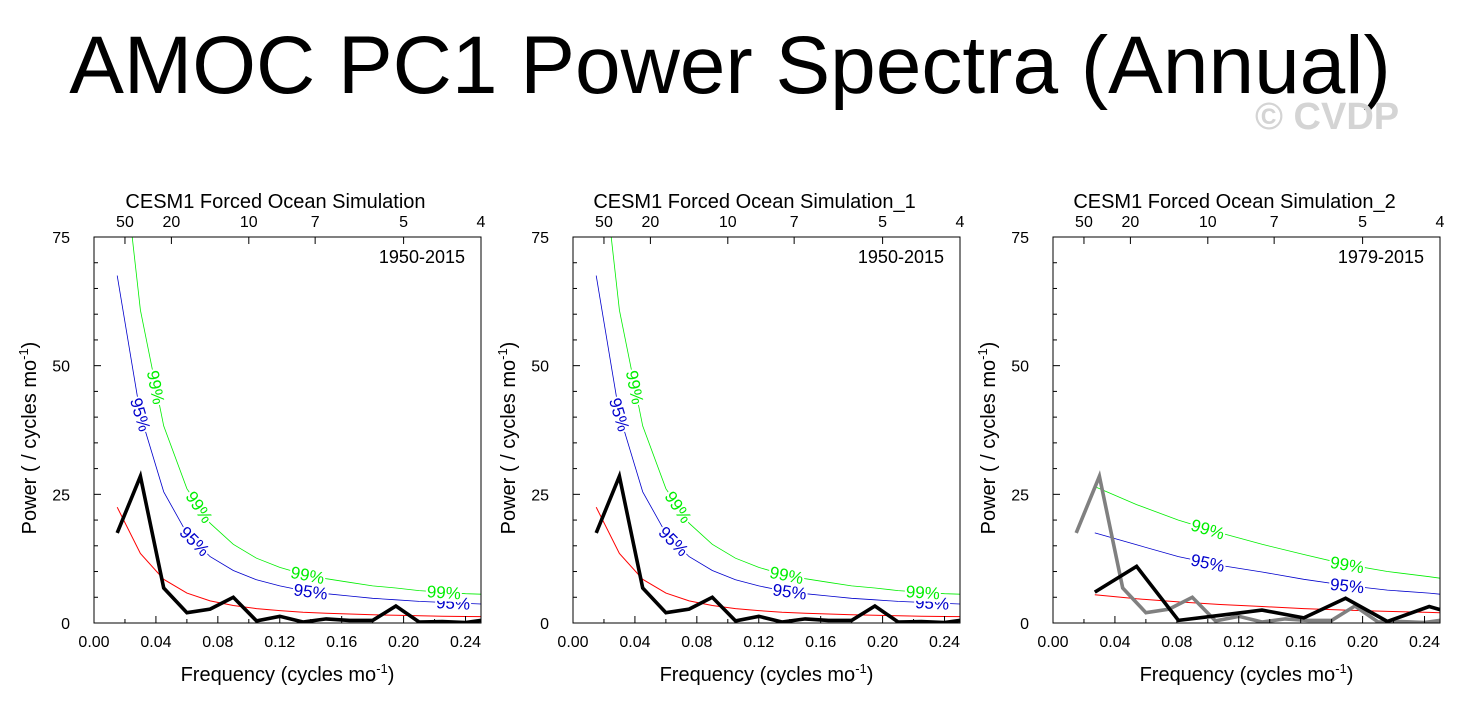 The width and height of the screenshot is (1460, 717). I want to click on y-tick-label: 0, so click(1024, 624).